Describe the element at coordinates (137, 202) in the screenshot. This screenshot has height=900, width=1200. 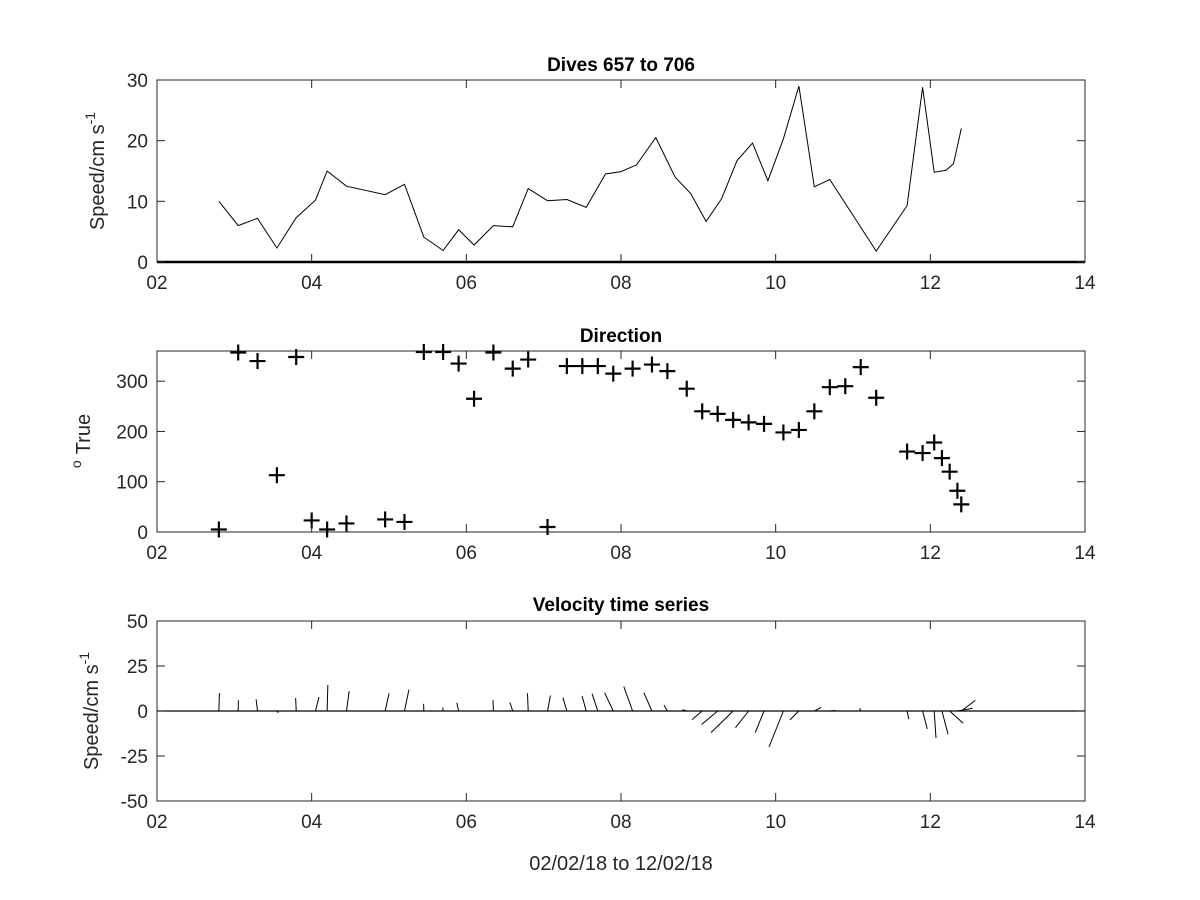
I see `speed-y-tick-label: 10` at that location.